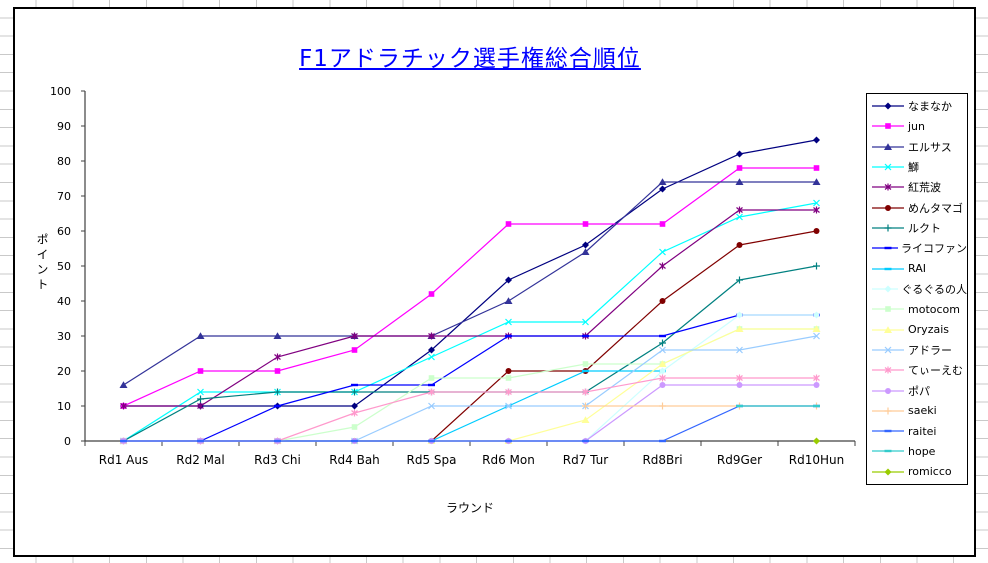 Image resolution: width=988 pixels, height=563 pixels. Describe the element at coordinates (64, 161) in the screenshot. I see `y-tick-label: 80` at that location.